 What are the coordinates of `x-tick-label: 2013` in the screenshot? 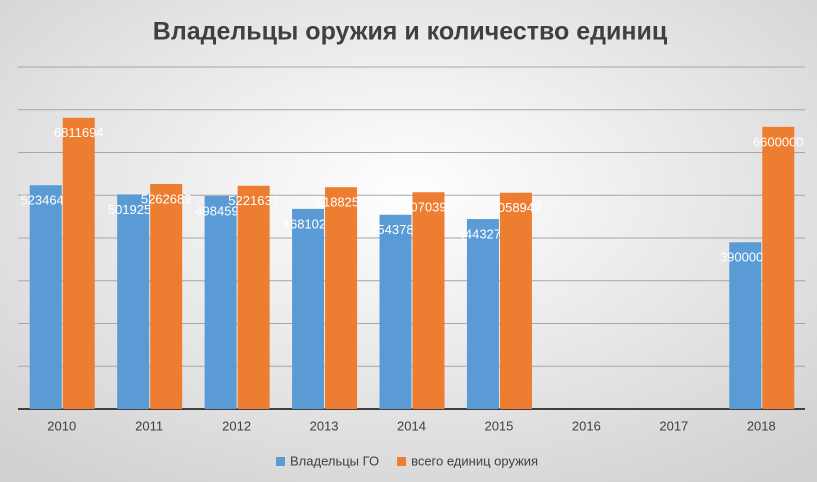 It's located at (324, 425).